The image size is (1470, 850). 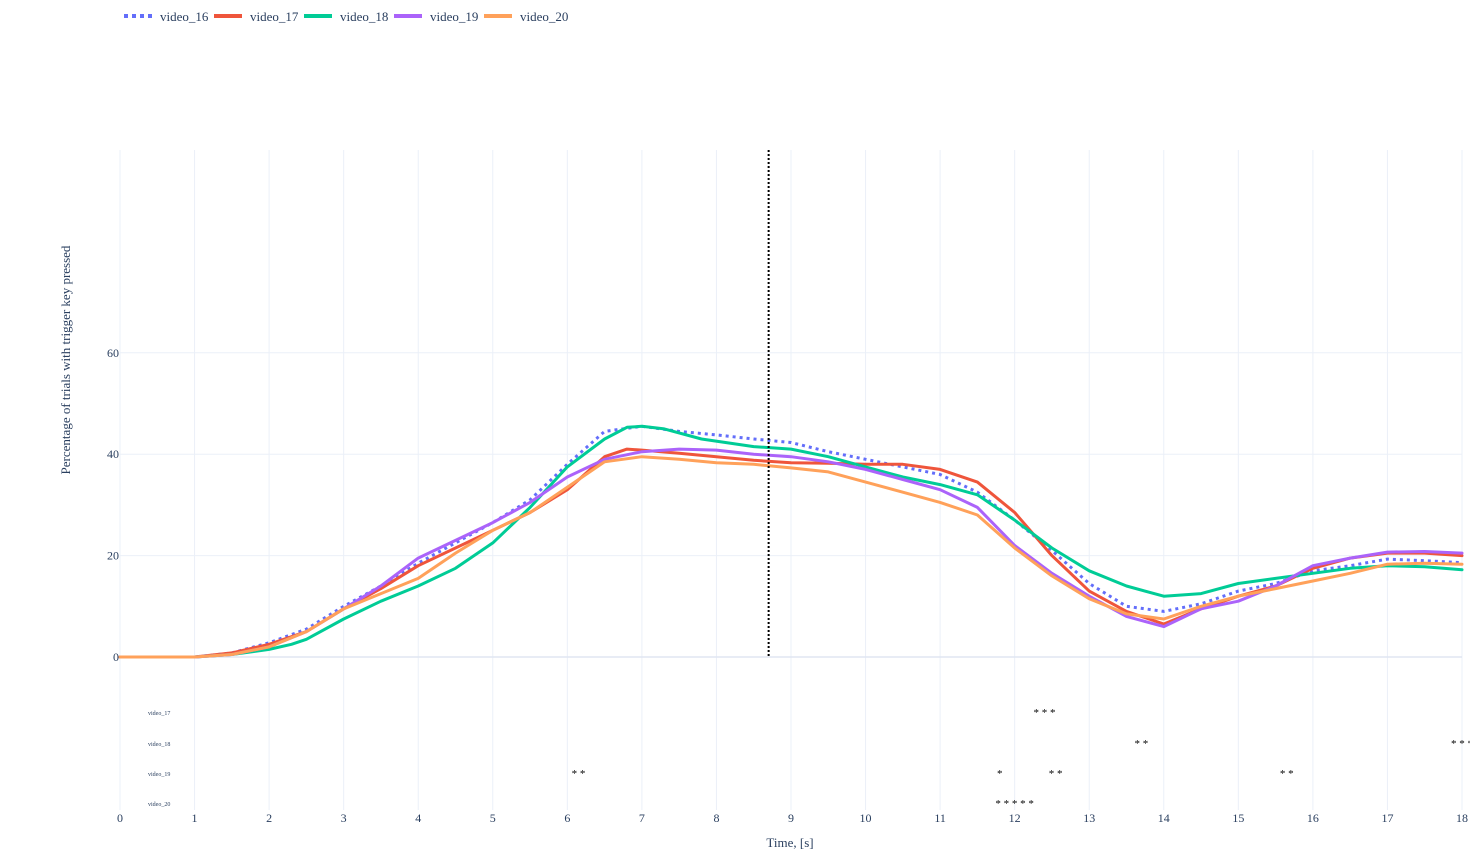 What do you see at coordinates (159, 775) in the screenshot?
I see `significance-row-label: video_19` at bounding box center [159, 775].